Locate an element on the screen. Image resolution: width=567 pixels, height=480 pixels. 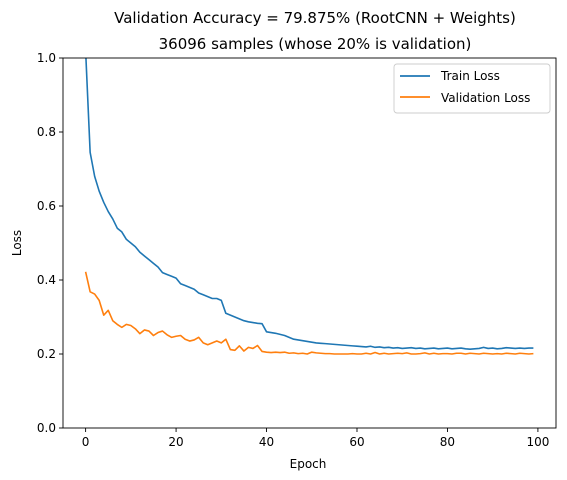
x-tick-label: 100 is located at coordinates (537, 442).